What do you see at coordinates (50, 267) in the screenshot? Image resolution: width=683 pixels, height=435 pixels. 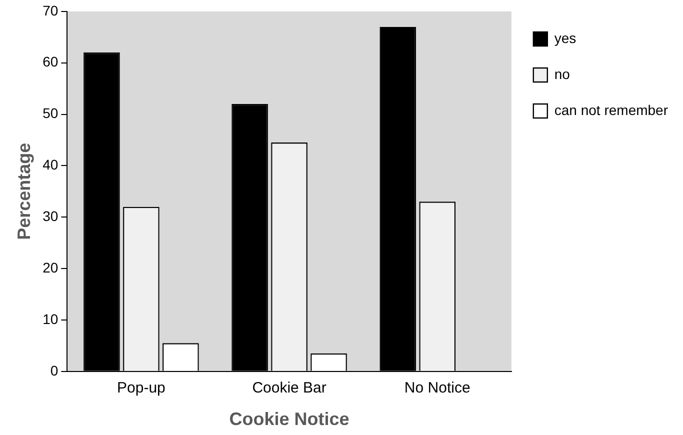 I see `y-tick-label: 20` at bounding box center [50, 267].